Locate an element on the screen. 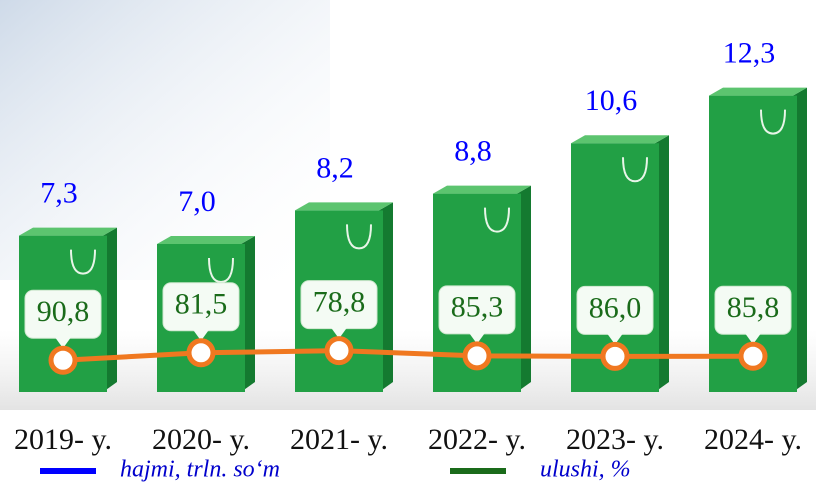  bar-value-label: 7,3 is located at coordinates (59, 192).